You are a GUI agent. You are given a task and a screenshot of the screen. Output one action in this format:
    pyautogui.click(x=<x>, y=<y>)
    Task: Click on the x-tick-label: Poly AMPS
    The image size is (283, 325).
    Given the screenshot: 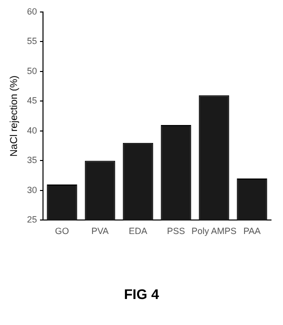 What is the action you would take?
    pyautogui.click(x=214, y=231)
    